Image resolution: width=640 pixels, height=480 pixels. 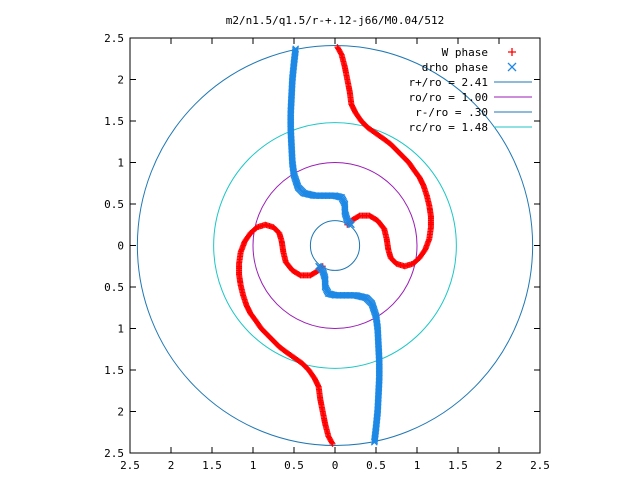 I want to click on circle-ro, so click(x=335, y=245).